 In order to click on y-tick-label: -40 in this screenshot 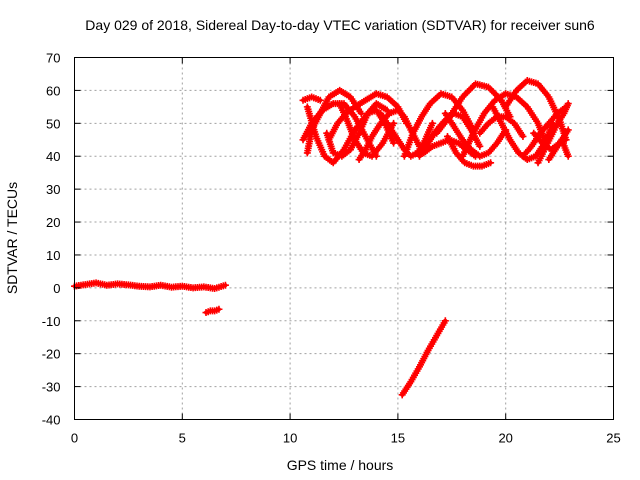, I will do `click(51, 420)`.